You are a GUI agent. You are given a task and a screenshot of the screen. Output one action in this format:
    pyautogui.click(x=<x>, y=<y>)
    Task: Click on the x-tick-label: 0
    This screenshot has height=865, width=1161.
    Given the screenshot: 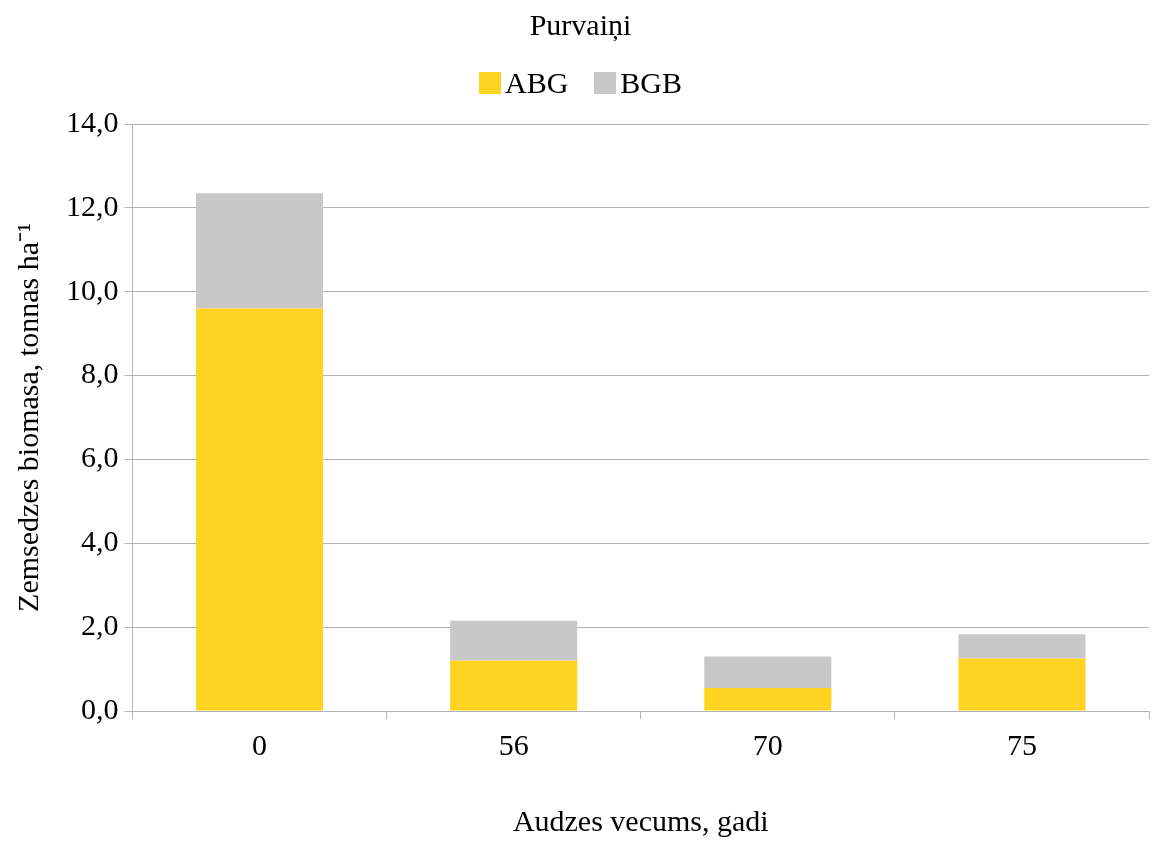 What is the action you would take?
    pyautogui.click(x=260, y=744)
    